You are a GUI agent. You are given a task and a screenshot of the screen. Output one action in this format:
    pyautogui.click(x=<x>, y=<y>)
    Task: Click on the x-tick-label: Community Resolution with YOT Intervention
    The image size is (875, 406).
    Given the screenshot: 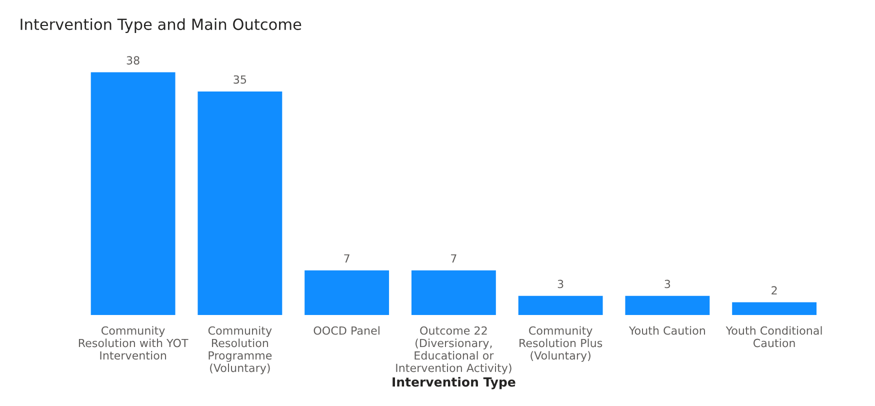 What is the action you would take?
    pyautogui.click(x=133, y=343)
    